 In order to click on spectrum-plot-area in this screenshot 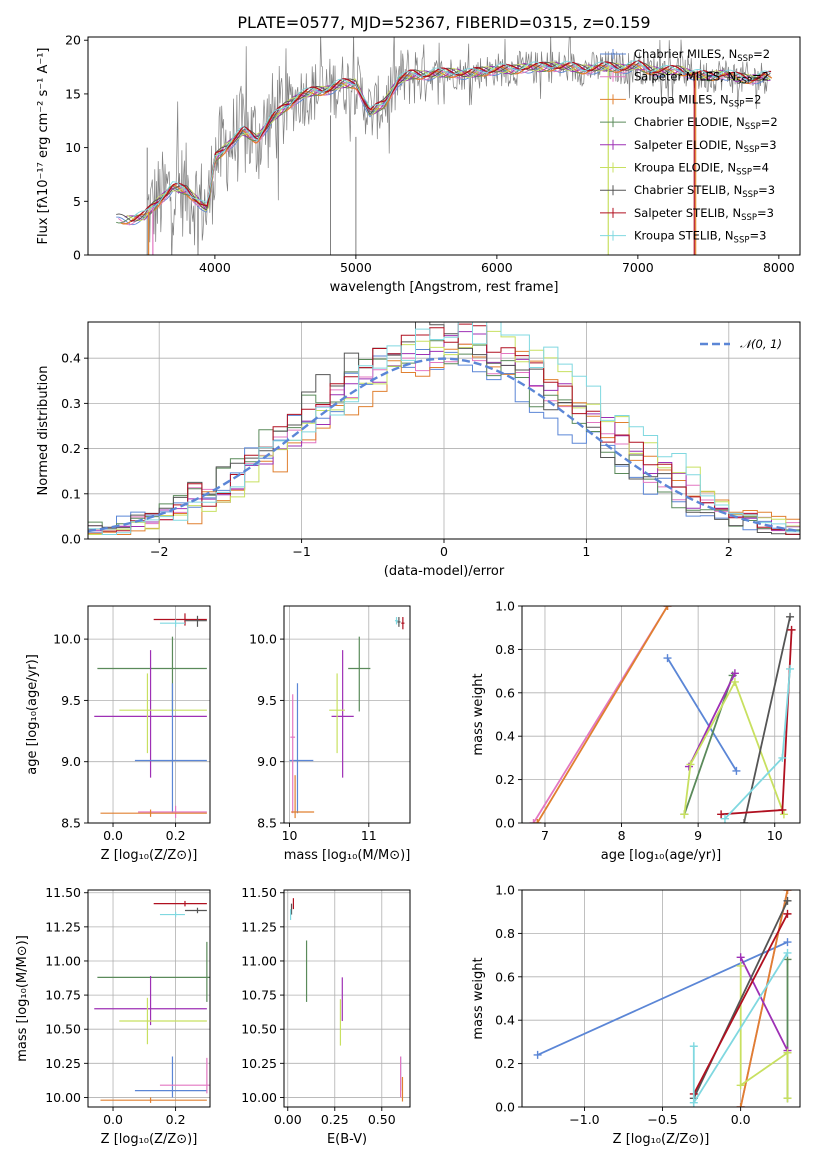, I will do `click(444, 146)`.